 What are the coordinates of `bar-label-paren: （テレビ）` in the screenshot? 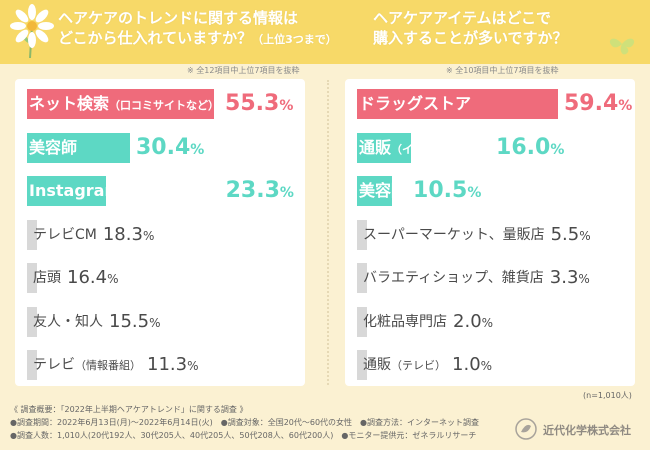 It's located at (418, 365).